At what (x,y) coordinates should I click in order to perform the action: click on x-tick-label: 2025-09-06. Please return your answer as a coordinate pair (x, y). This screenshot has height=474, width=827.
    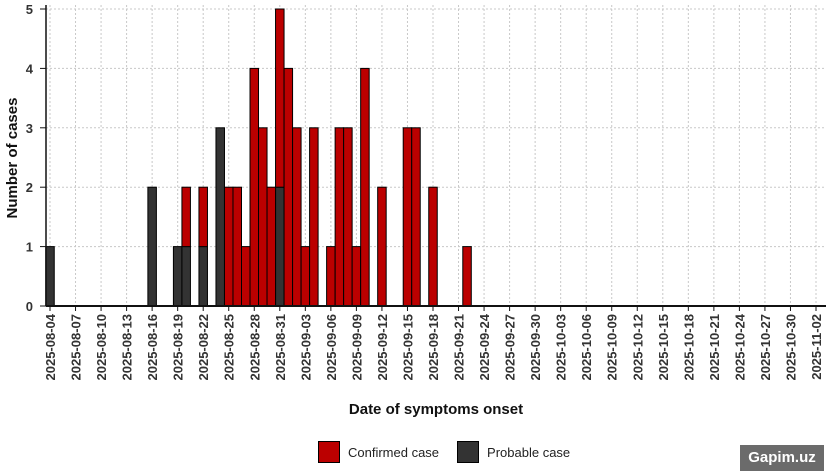
    Looking at the image, I should click on (331, 347).